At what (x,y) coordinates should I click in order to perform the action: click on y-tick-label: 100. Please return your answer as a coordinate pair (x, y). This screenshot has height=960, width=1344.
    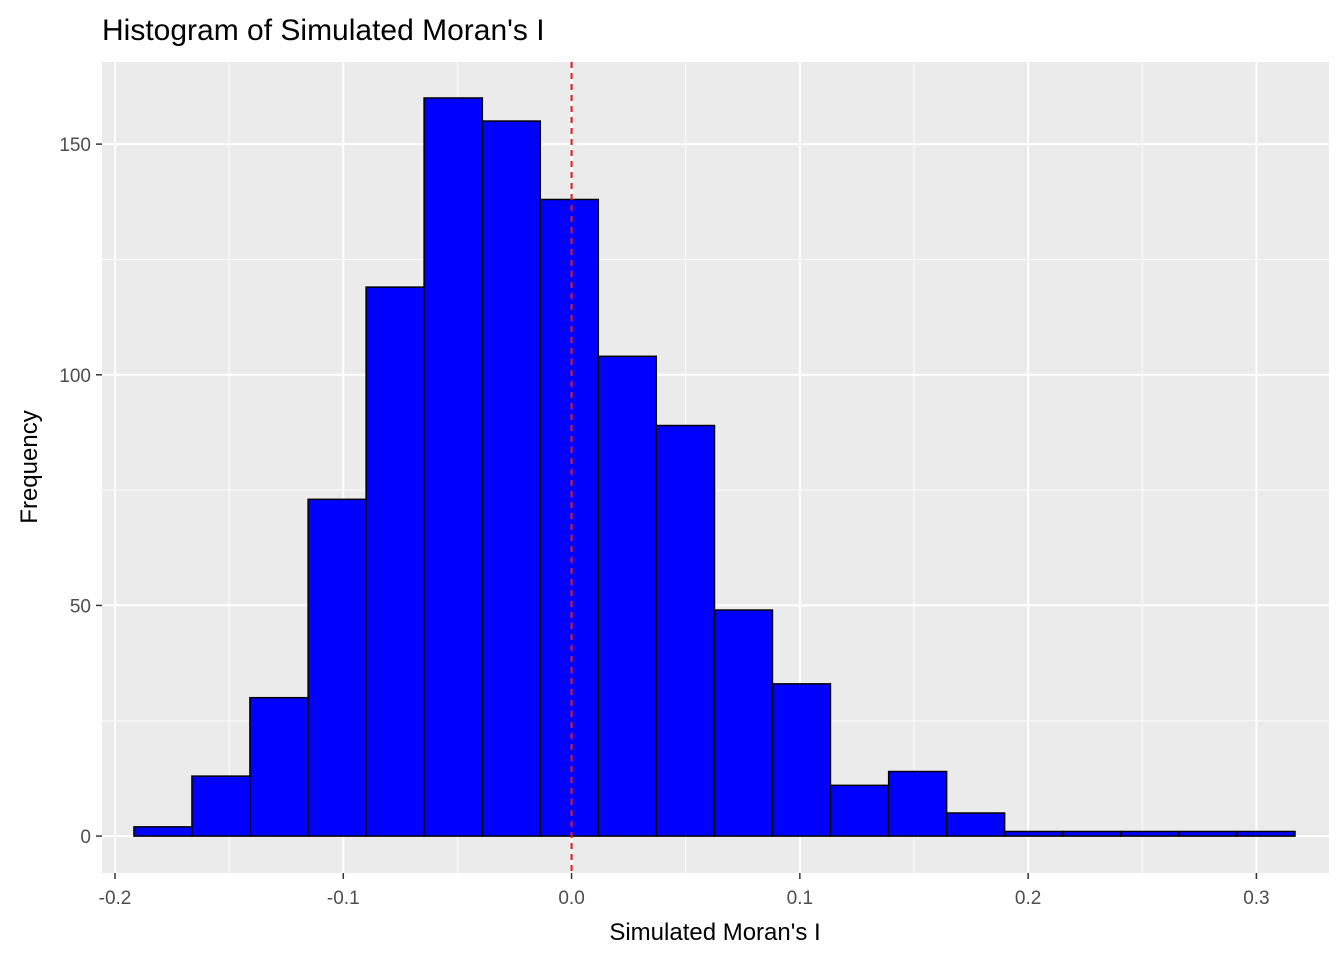
    Looking at the image, I should click on (75, 376).